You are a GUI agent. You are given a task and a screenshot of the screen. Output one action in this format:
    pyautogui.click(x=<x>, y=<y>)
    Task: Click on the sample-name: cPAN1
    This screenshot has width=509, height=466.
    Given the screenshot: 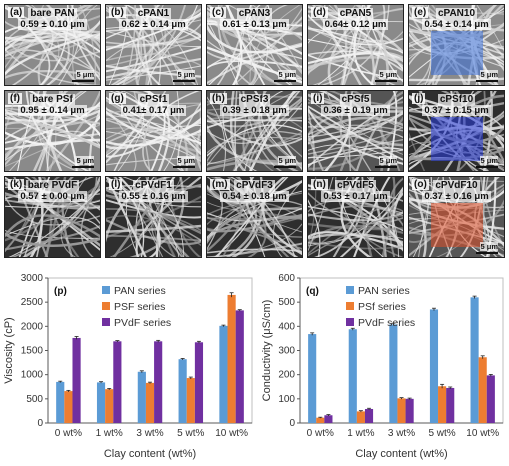 What is the action you would take?
    pyautogui.click(x=153, y=13)
    